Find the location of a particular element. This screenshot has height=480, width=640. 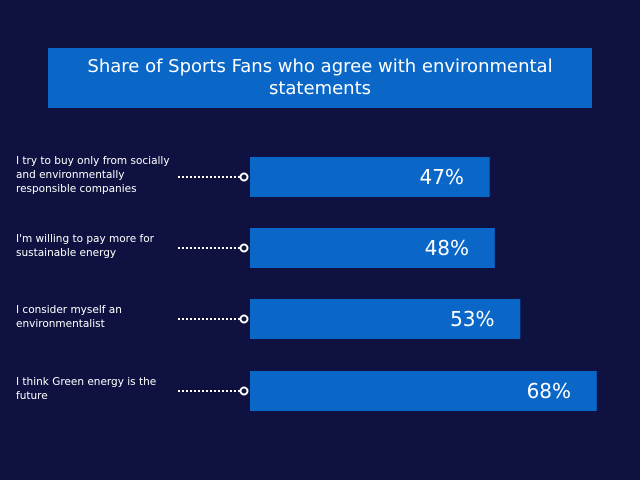

data-label: 47% is located at coordinates (441, 177).